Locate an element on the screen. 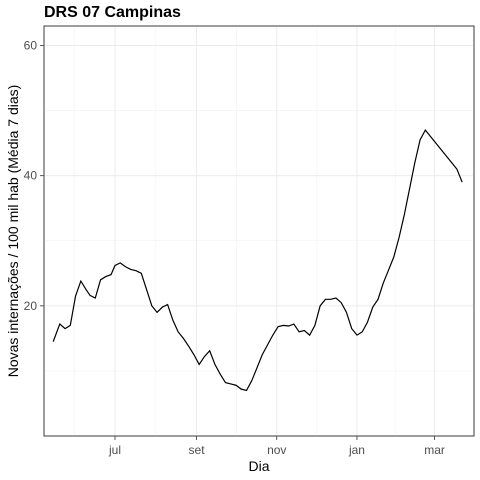  x-tick-label: jul is located at coordinates (114, 450).